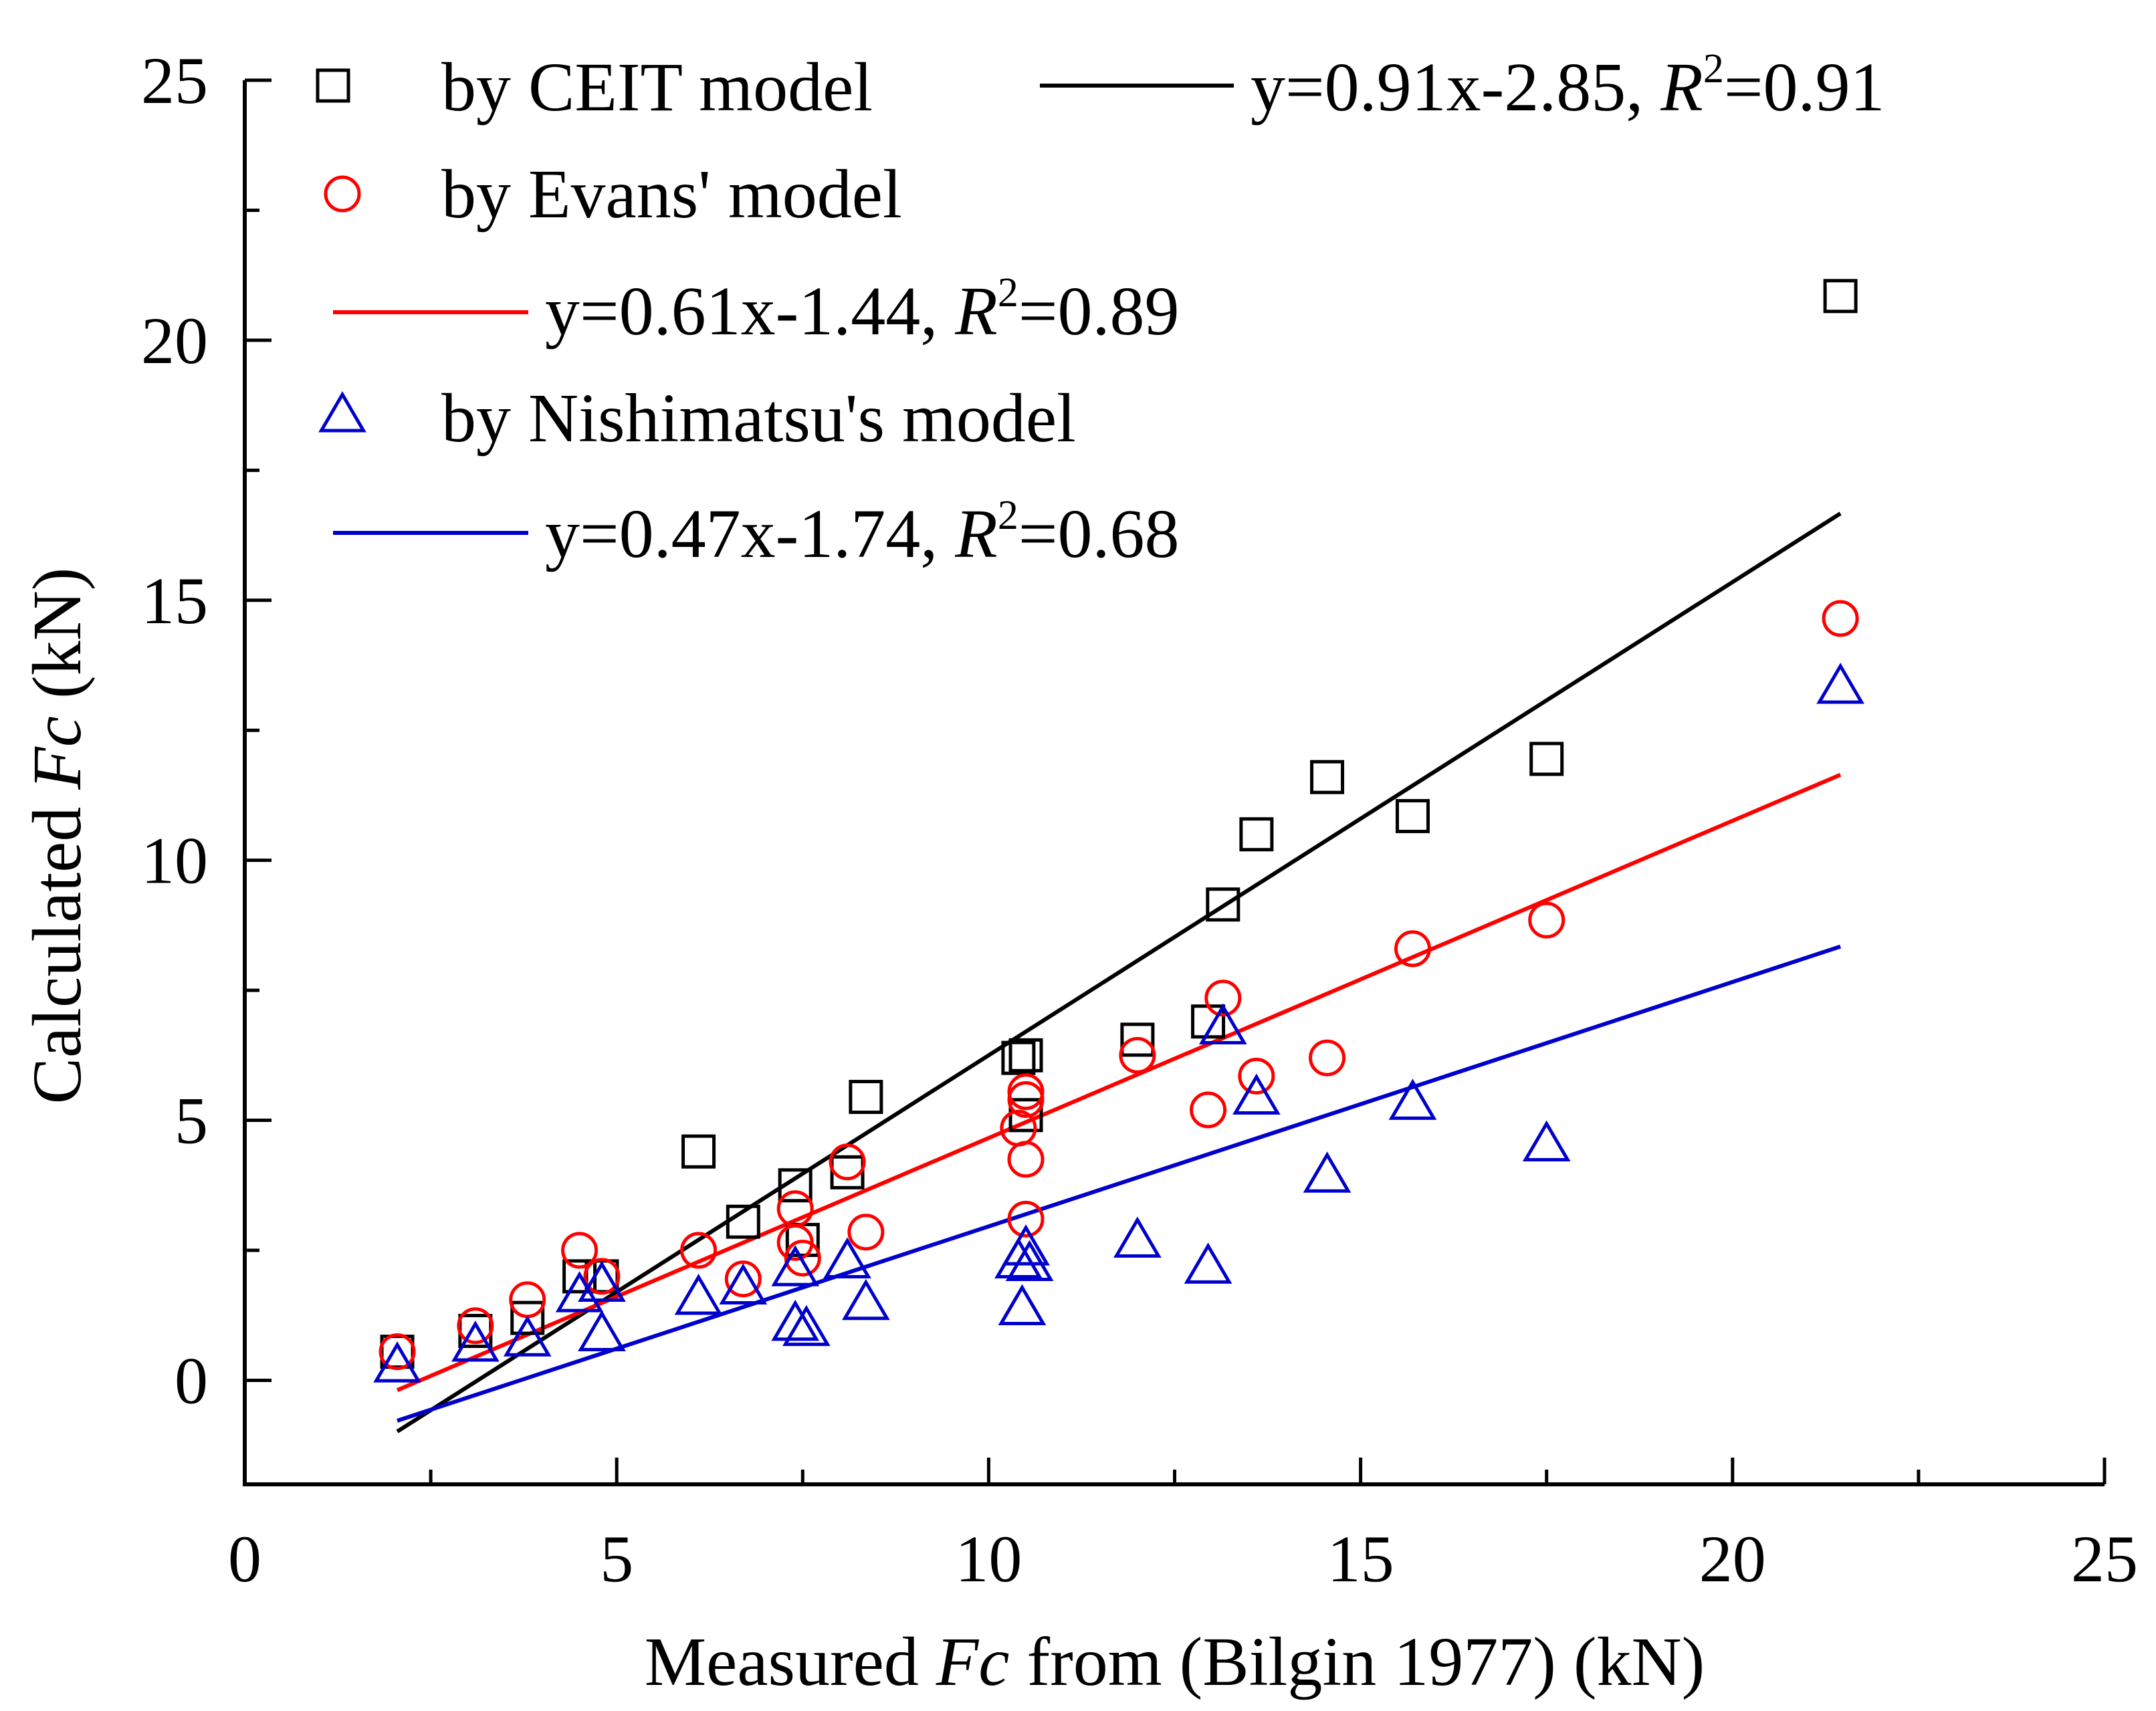 Image resolution: width=2156 pixels, height=1711 pixels. I want to click on legend-fit-evans: y=0.61x-1.44, R2=0.89, so click(862, 310).